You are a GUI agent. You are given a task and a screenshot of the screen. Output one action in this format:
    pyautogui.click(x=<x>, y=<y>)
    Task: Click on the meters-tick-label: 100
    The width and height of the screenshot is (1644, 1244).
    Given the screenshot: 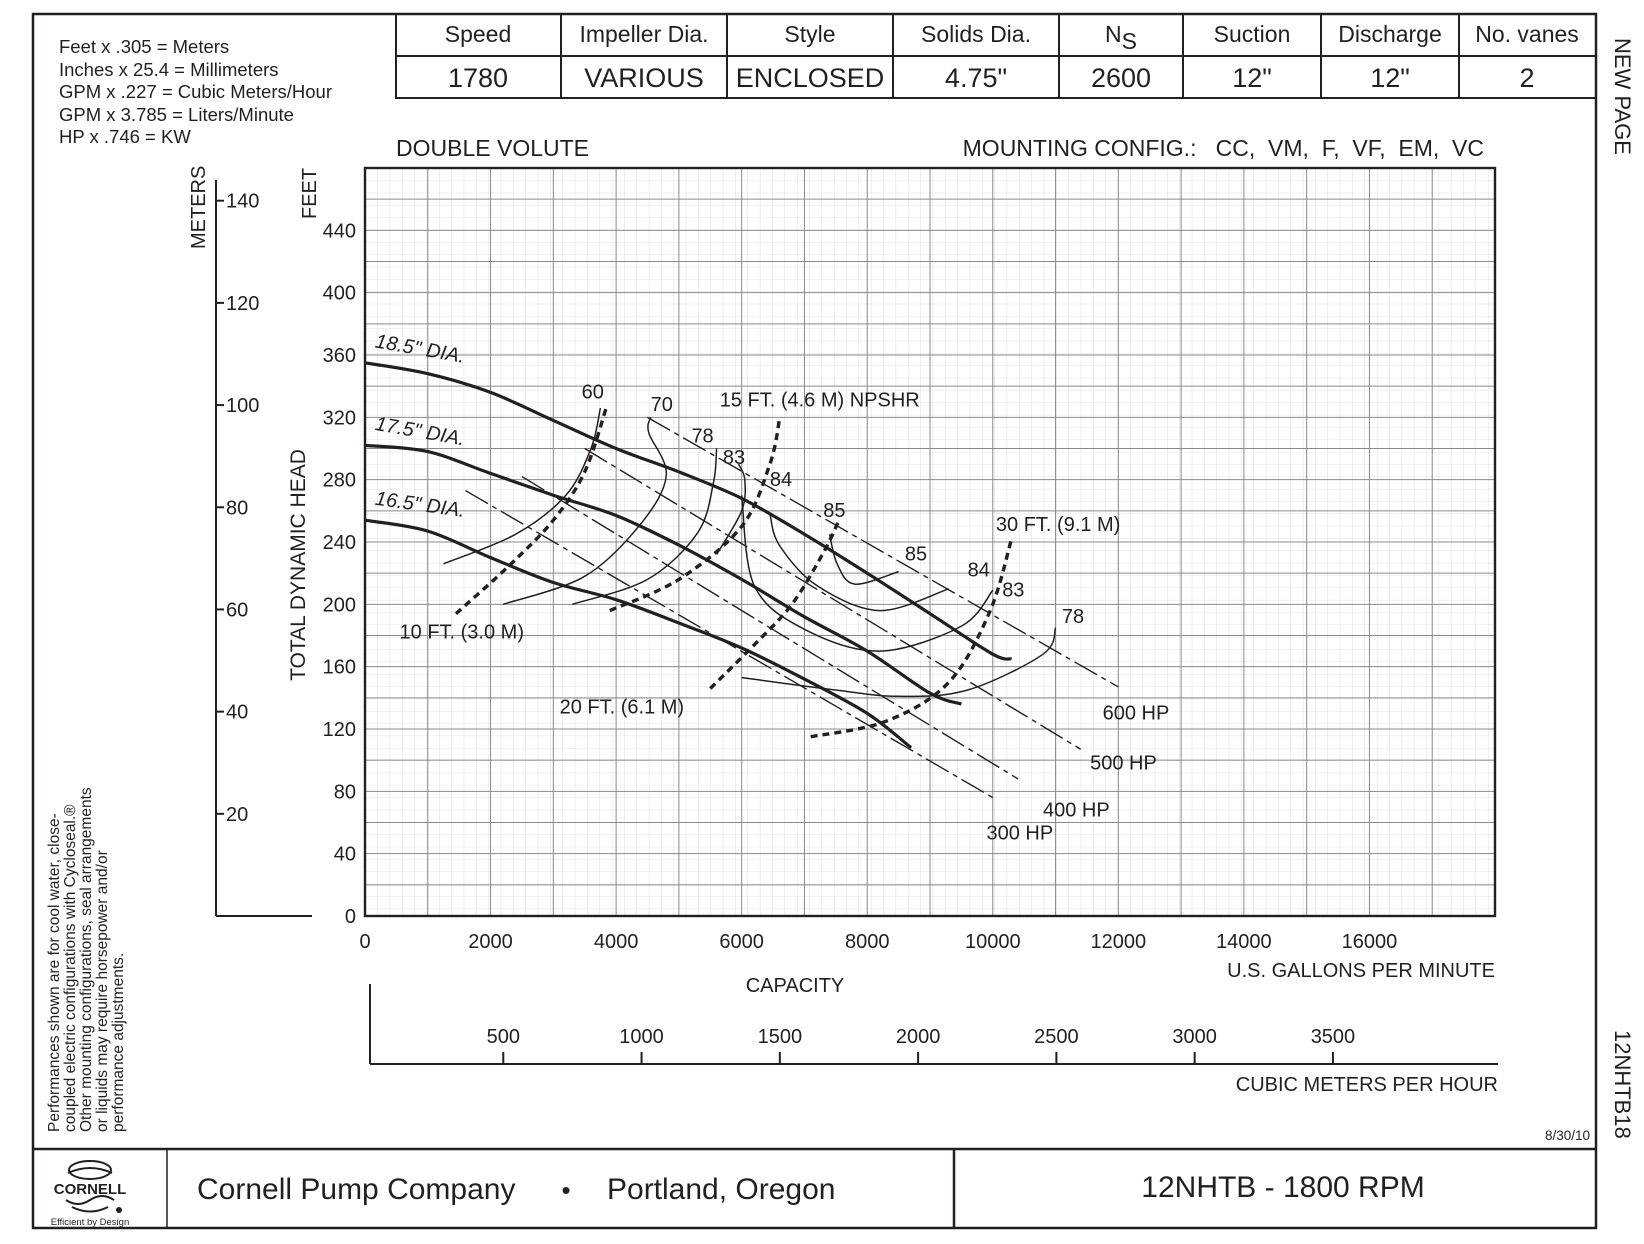 What is the action you would take?
    pyautogui.click(x=242, y=406)
    